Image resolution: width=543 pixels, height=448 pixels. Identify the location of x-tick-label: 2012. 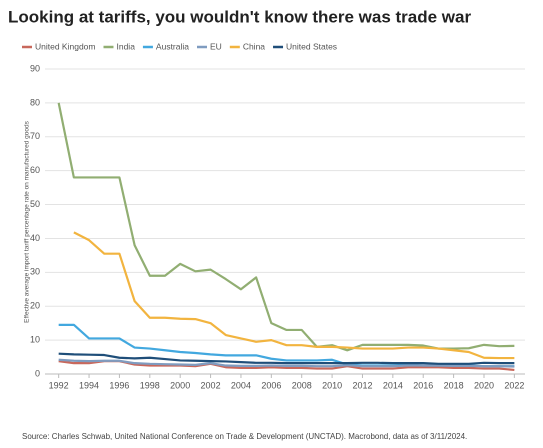
(362, 385).